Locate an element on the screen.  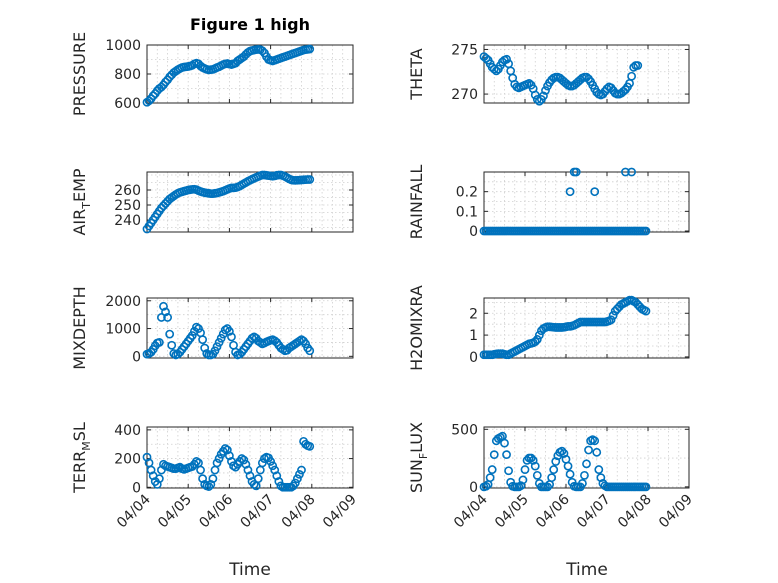
y-axis-label-main: THETA is located at coordinates (416, 74).